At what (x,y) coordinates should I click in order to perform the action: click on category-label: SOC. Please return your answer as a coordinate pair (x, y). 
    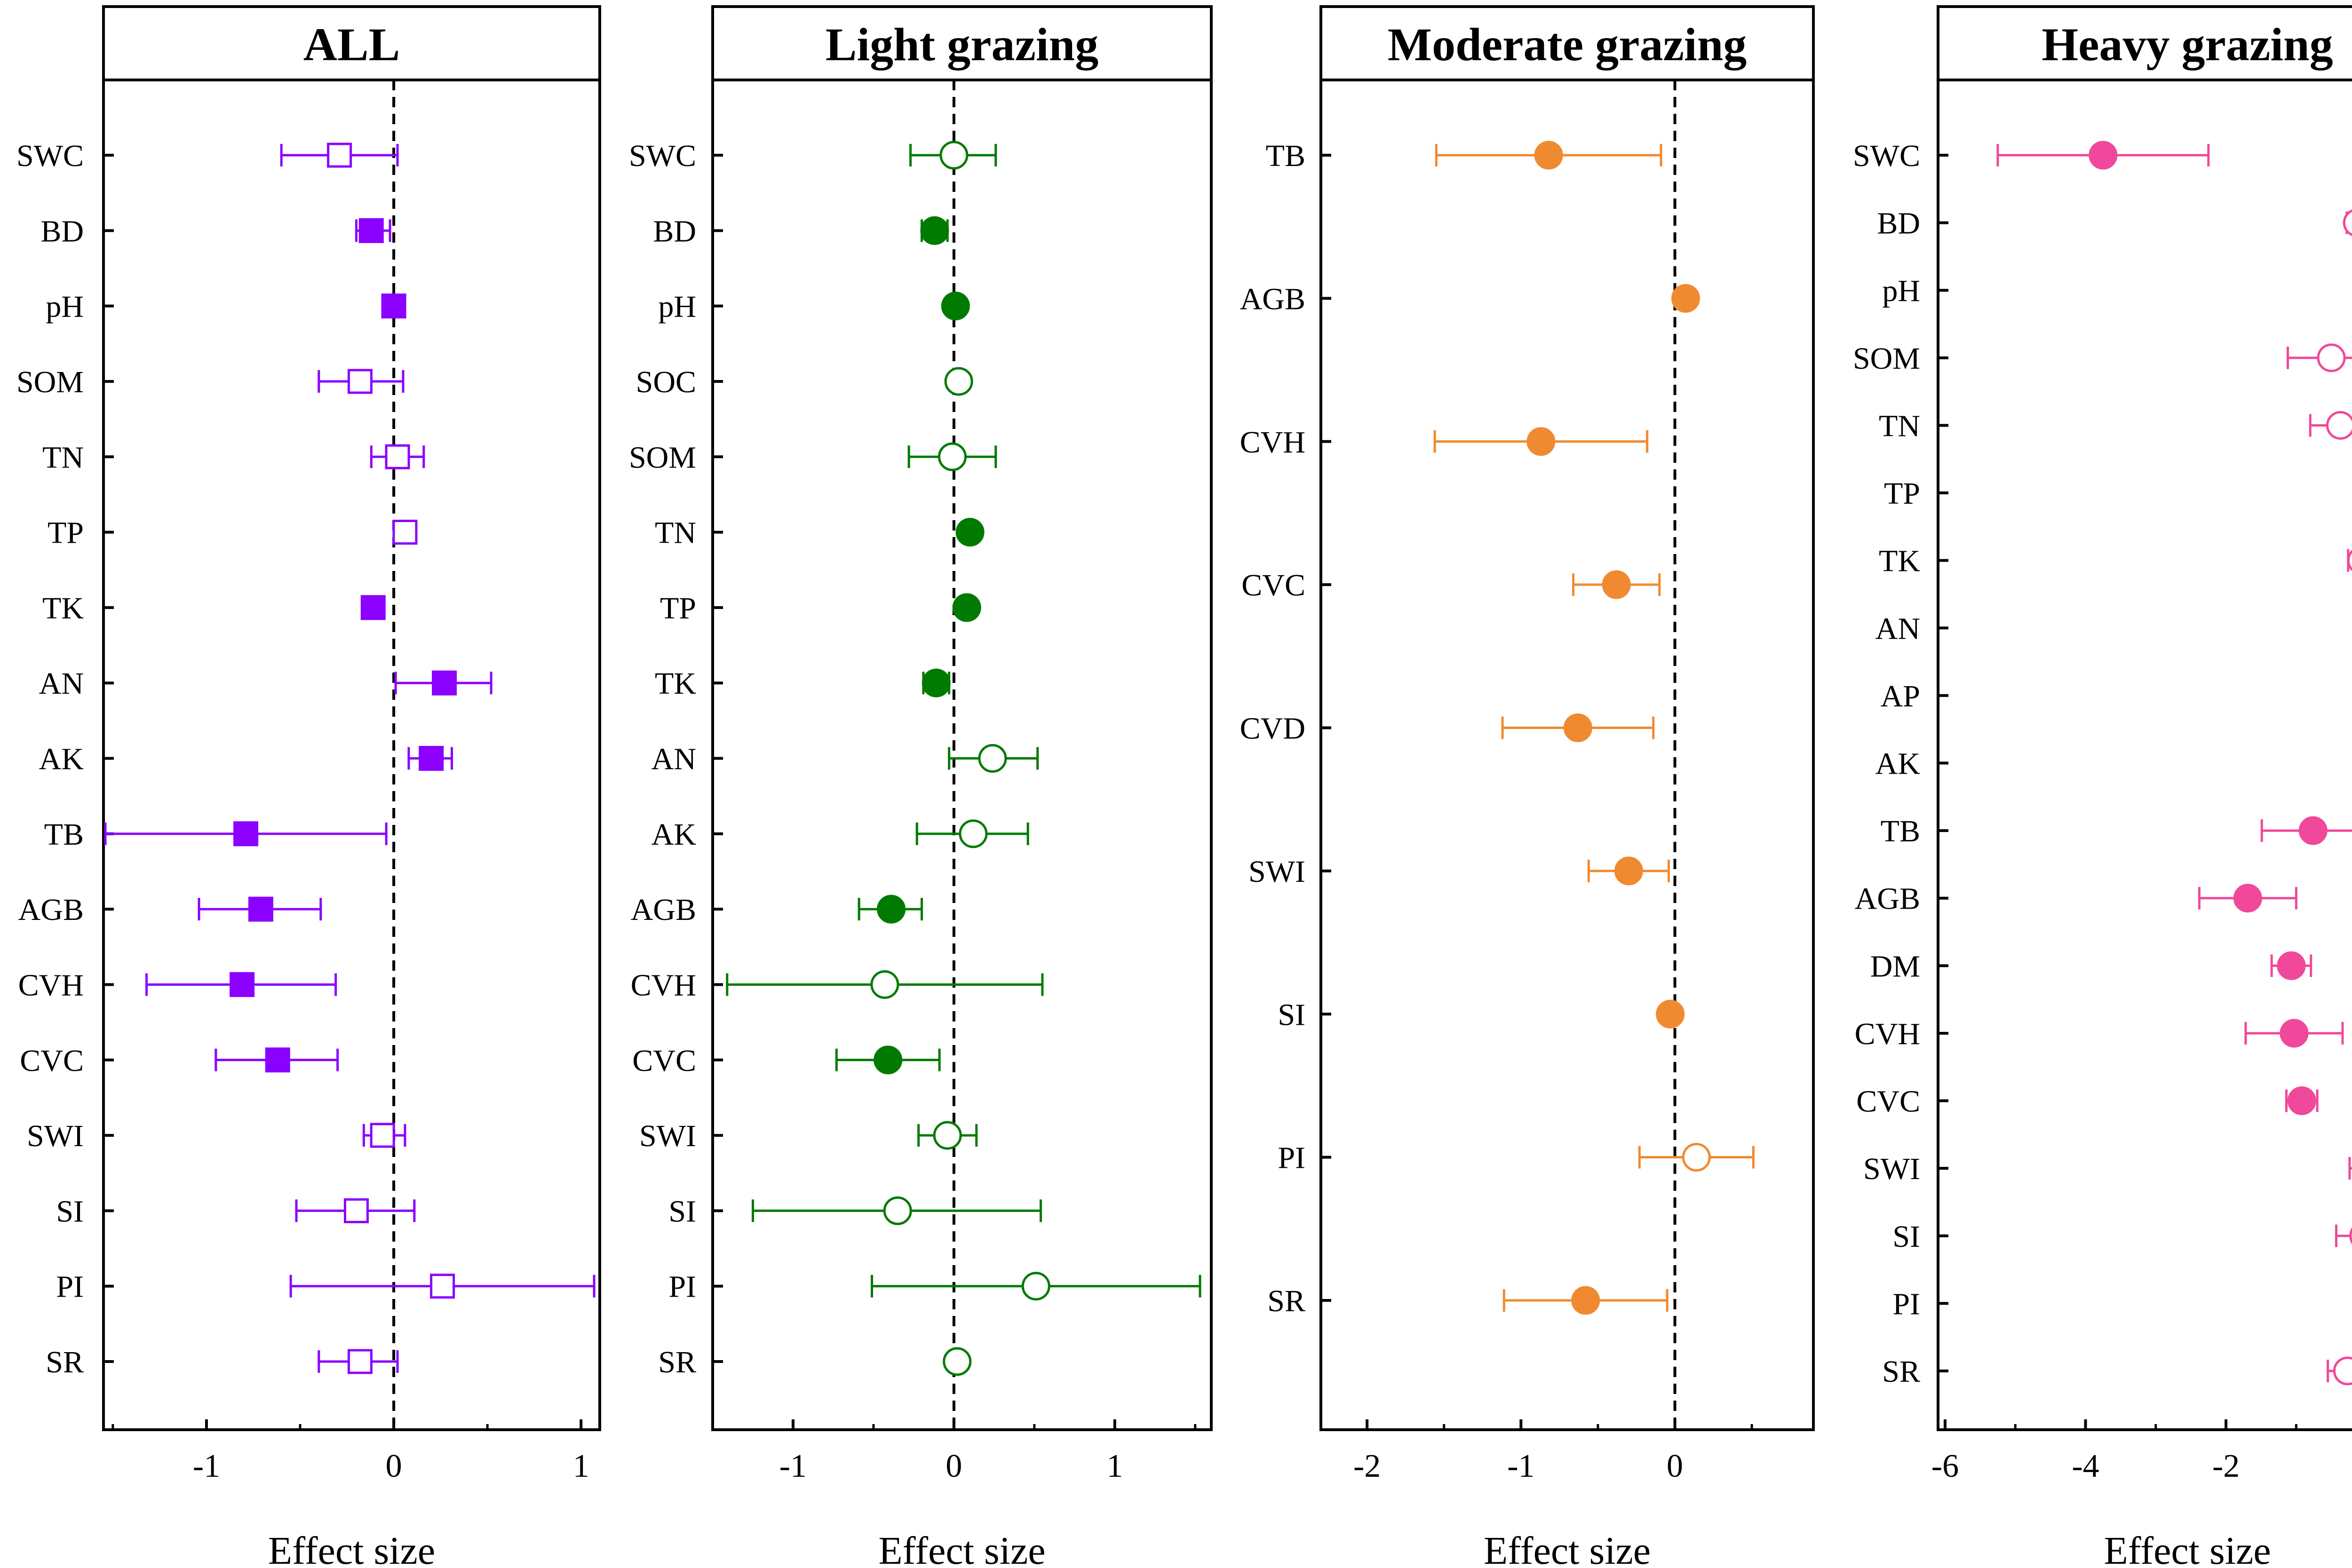
    Looking at the image, I should click on (666, 382).